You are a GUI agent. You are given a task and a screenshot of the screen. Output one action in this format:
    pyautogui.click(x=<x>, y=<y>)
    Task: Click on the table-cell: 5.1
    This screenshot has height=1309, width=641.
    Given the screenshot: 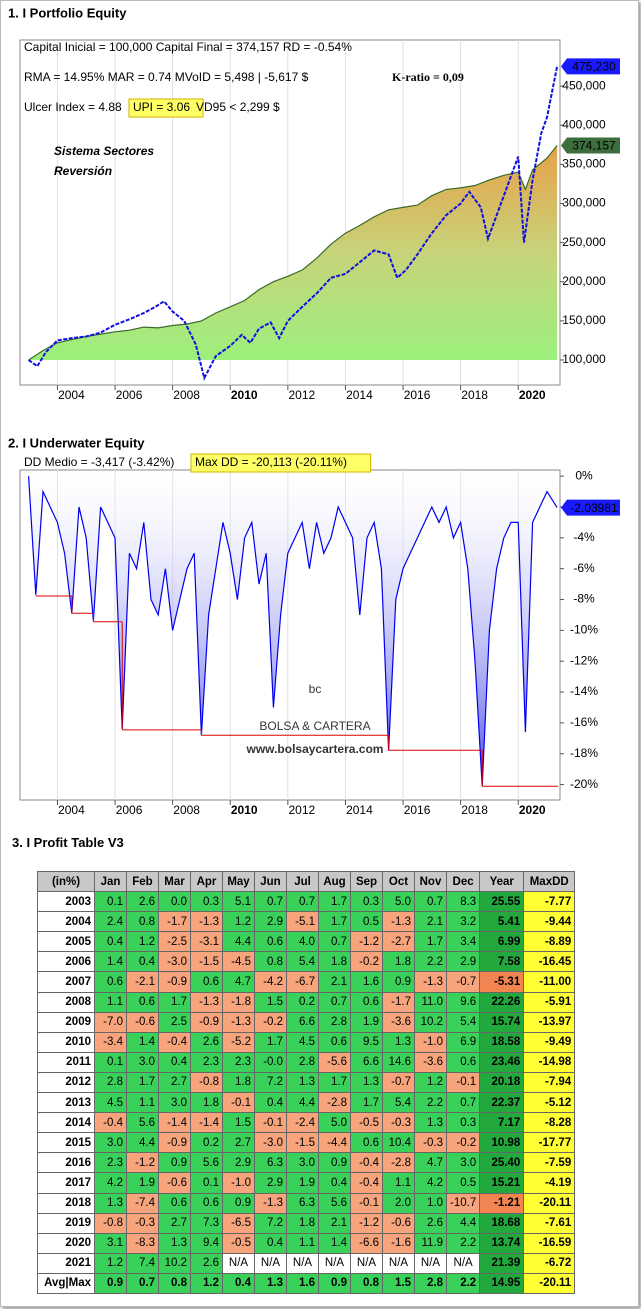 What is the action you would take?
    pyautogui.click(x=238, y=902)
    